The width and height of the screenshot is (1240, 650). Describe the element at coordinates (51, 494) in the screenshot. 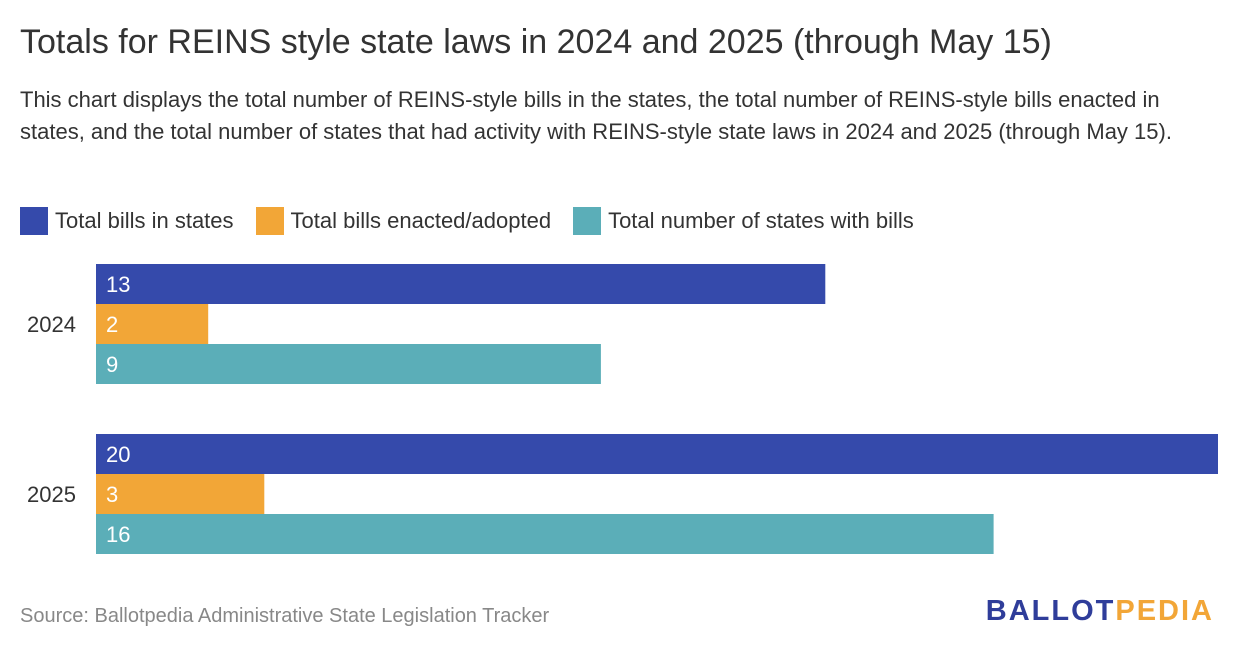

I see `category-label-2025: 2025` at that location.